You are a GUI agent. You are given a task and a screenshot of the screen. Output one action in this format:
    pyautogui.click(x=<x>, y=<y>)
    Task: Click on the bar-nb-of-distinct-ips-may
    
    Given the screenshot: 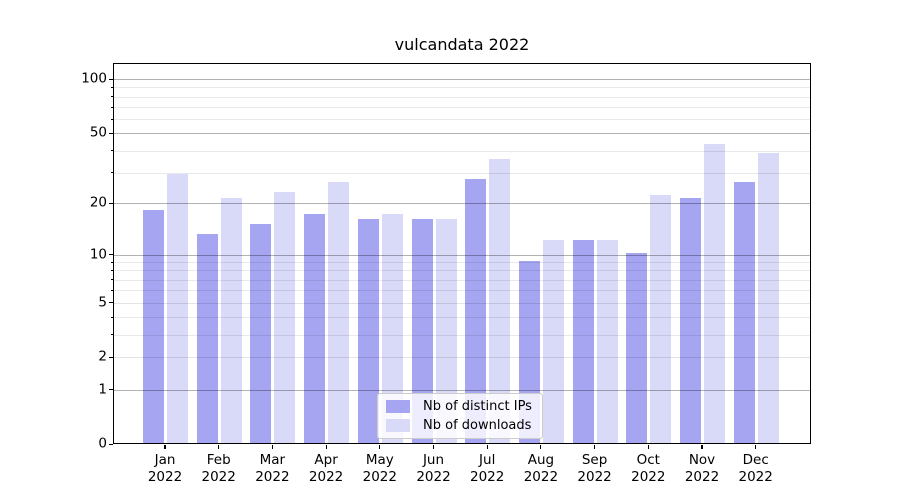 What is the action you would take?
    pyautogui.click(x=368, y=330)
    